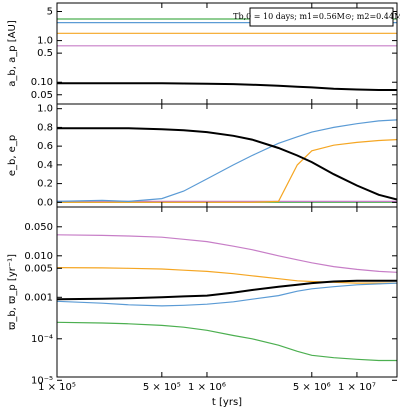 The image size is (400, 410). What do you see at coordinates (12, 155) in the screenshot?
I see `y-axis-label: e_b, e_p` at bounding box center [12, 155].